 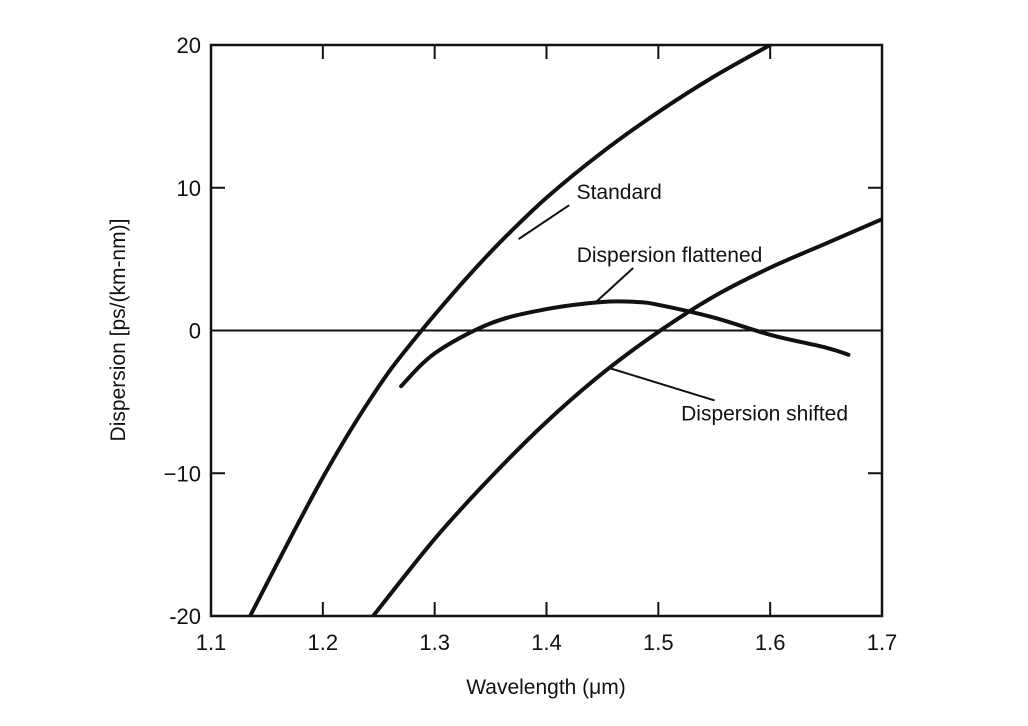 What do you see at coordinates (546, 687) in the screenshot?
I see `x-axis-label: Wavelength (μm)` at bounding box center [546, 687].